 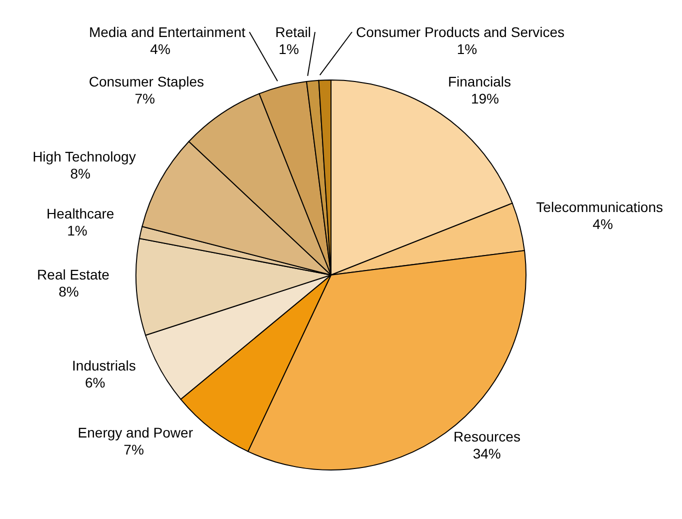 What do you see at coordinates (480, 82) in the screenshot?
I see `slice-label: Financials` at bounding box center [480, 82].